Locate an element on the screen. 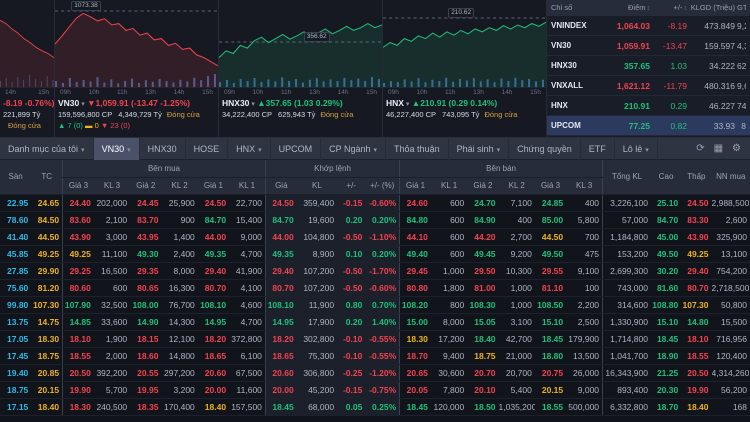 This screenshot has width=750, height=422. col-sell-vol2: KL 2 is located at coordinates (516, 186).